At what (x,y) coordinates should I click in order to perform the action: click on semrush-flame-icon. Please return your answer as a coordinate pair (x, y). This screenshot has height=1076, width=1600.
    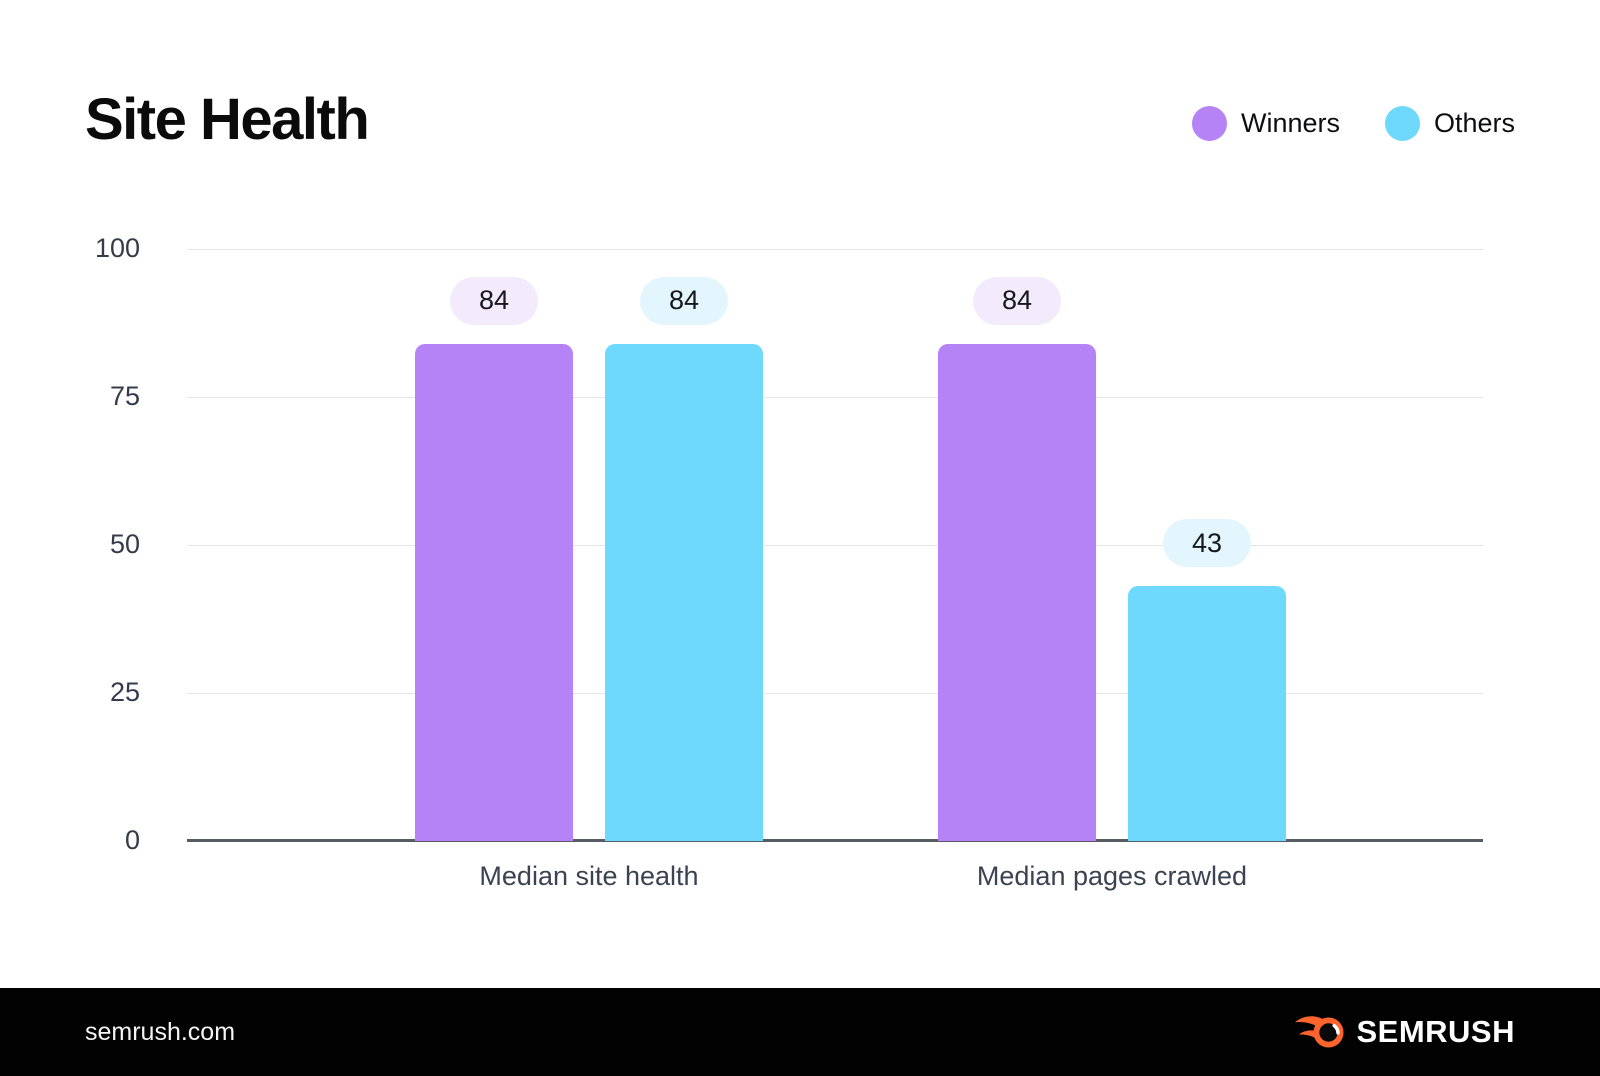
    Looking at the image, I should click on (1319, 1031).